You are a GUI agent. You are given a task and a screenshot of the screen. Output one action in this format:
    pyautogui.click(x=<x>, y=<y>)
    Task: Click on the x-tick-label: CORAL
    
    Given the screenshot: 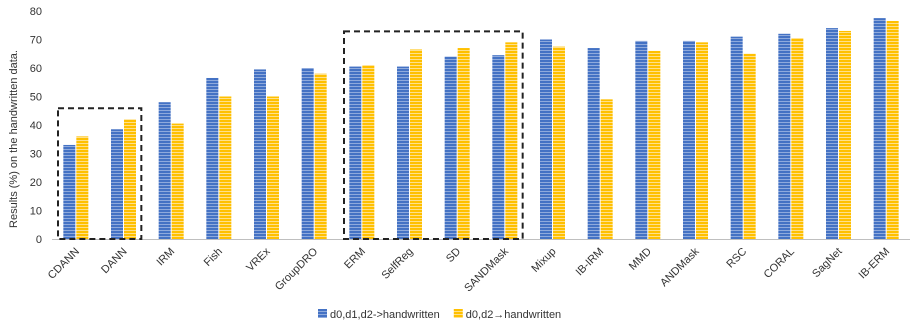 What is the action you would take?
    pyautogui.click(x=779, y=263)
    